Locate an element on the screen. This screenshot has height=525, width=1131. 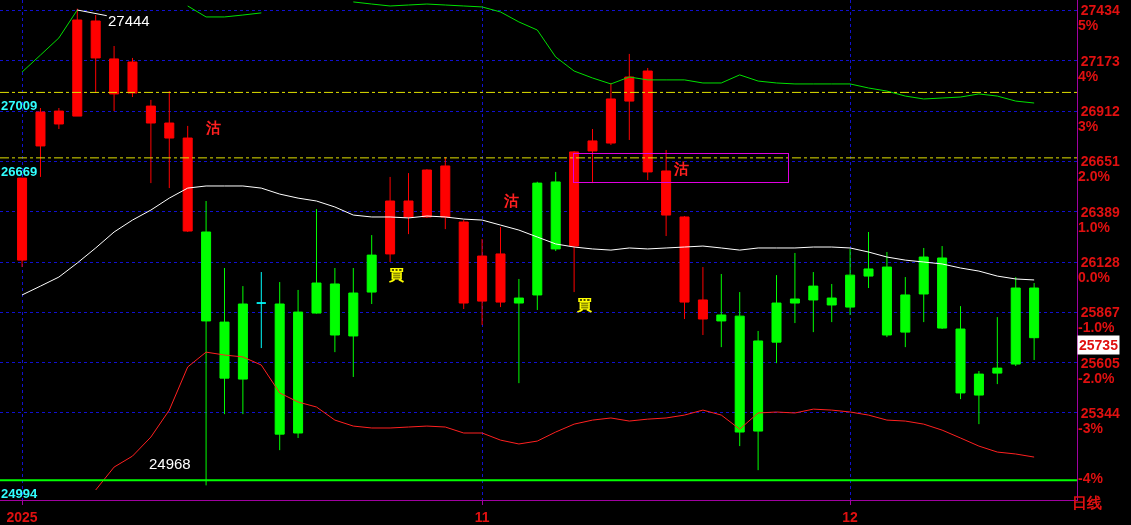
y2-tick-label: 5% is located at coordinates (1088, 25).